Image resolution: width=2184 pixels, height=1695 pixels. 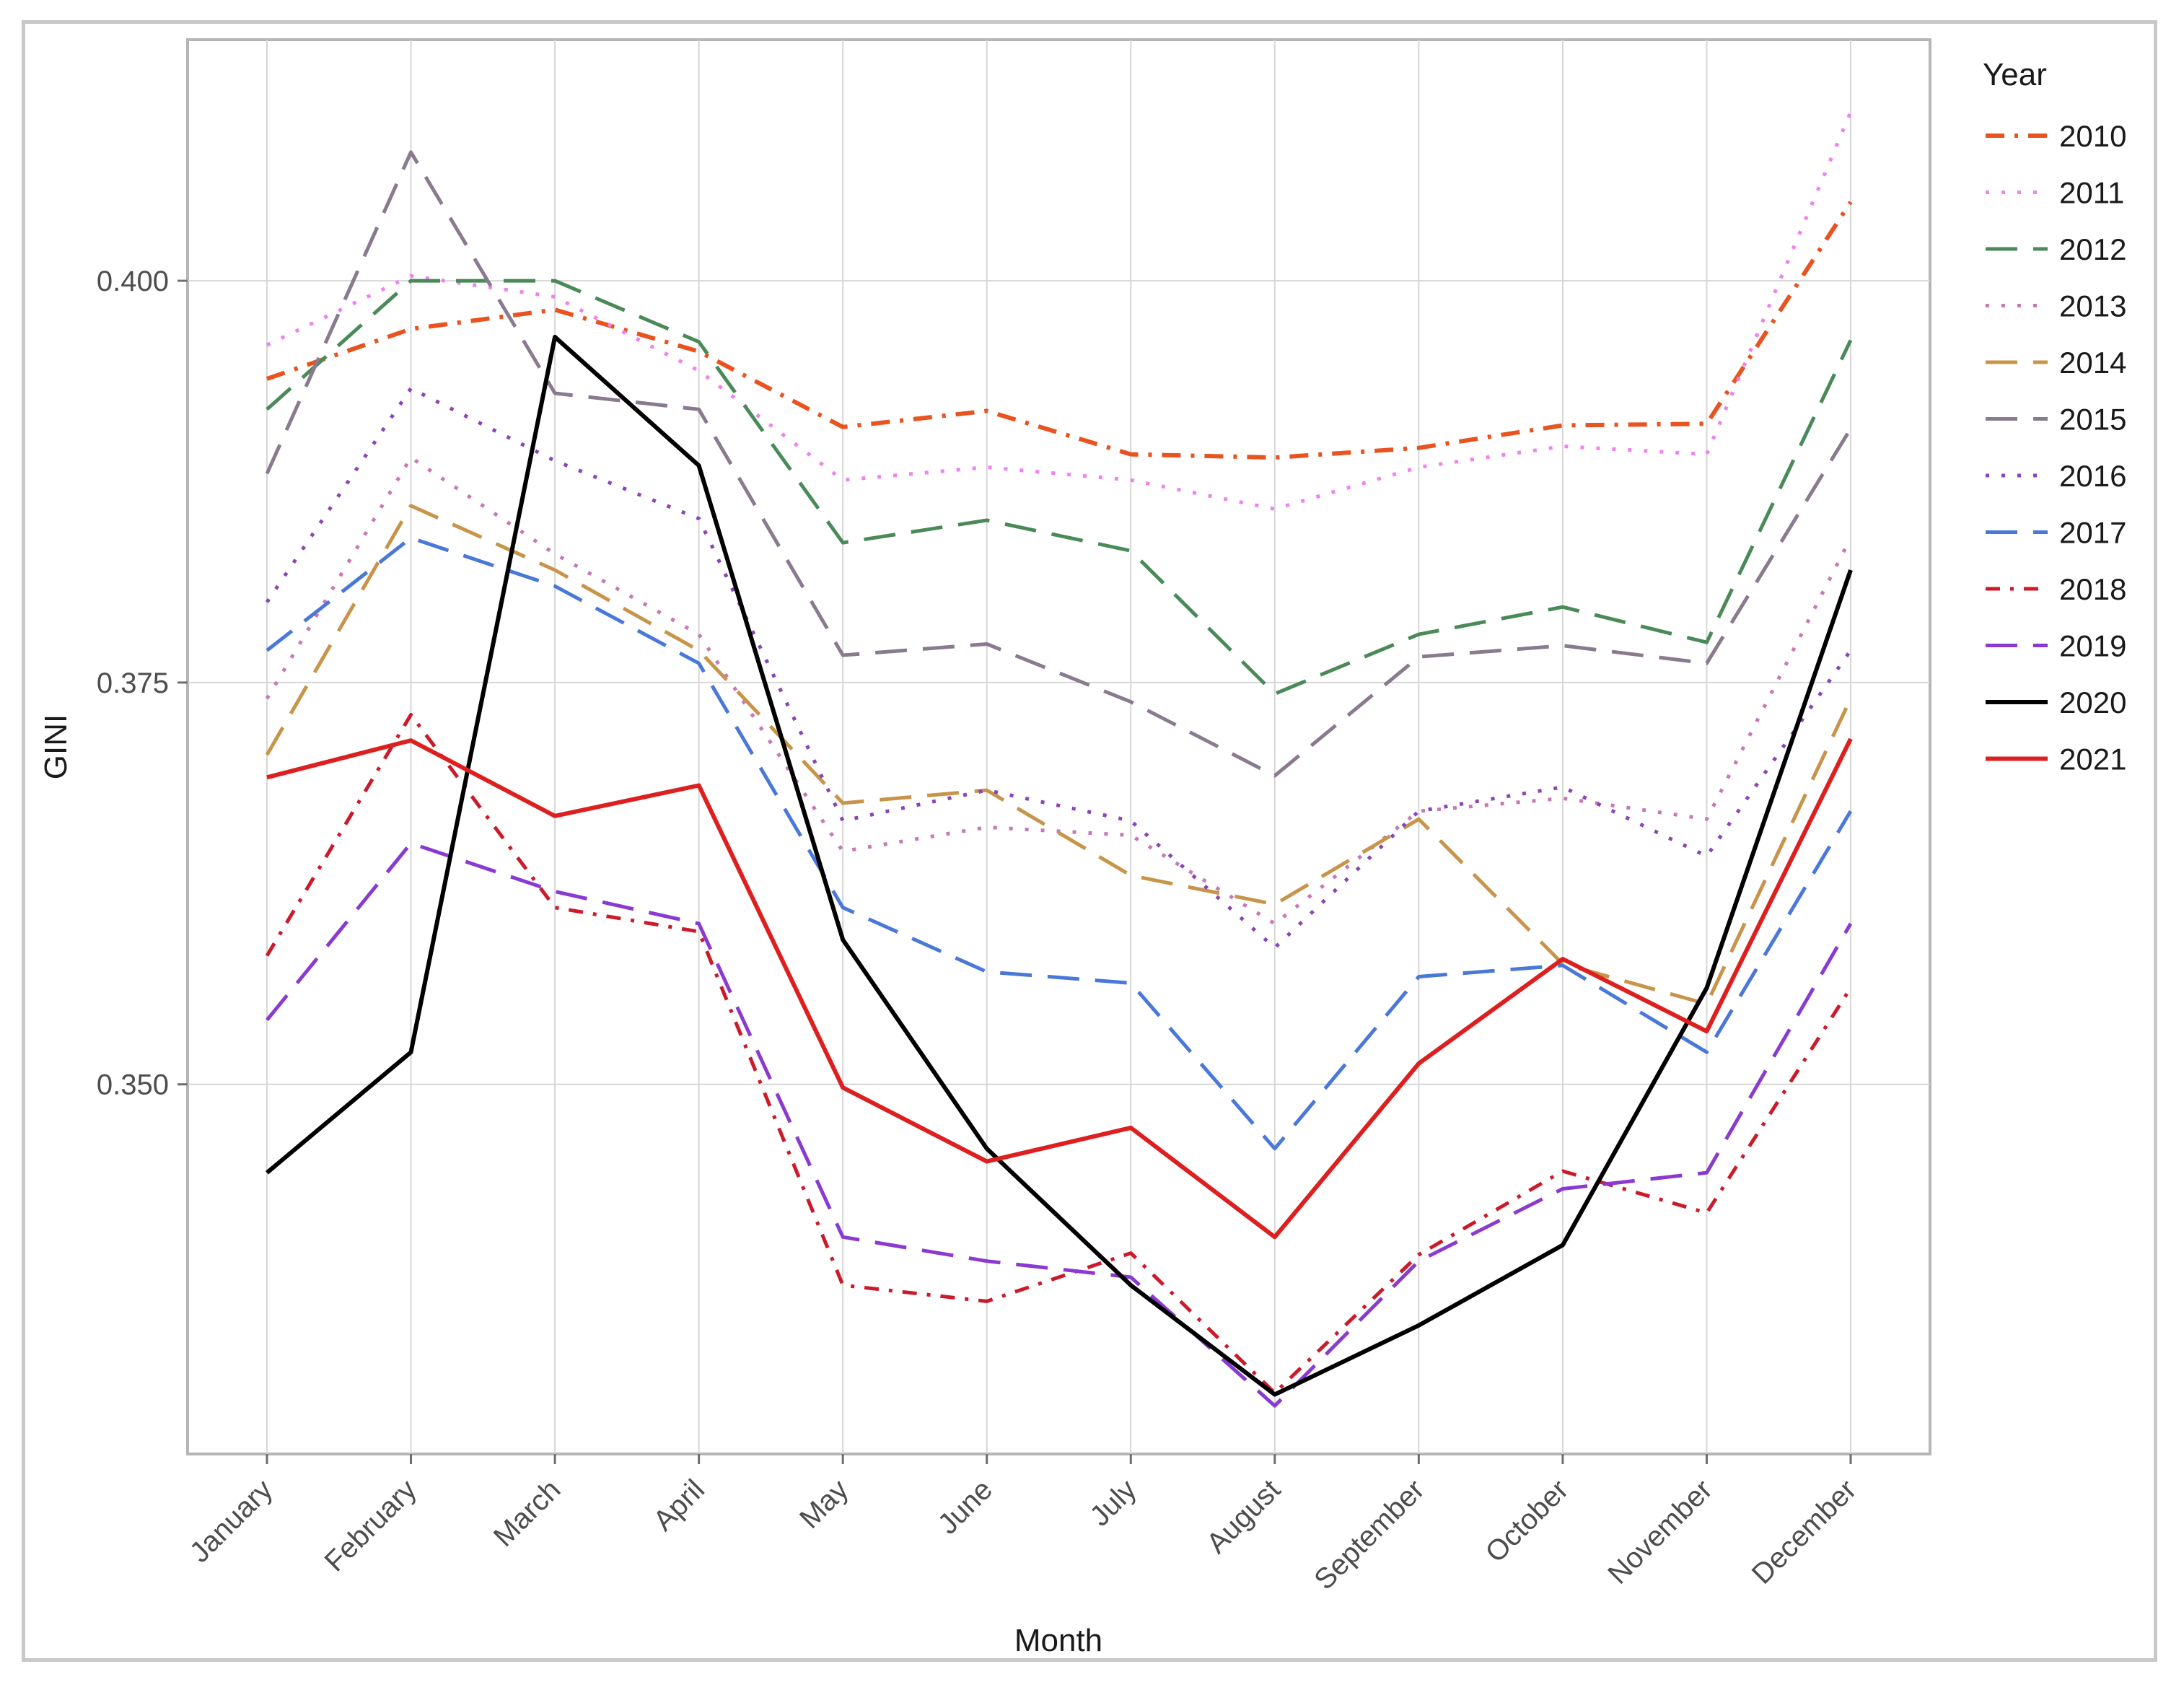 I want to click on x-tick-label: April, so click(x=679, y=1505).